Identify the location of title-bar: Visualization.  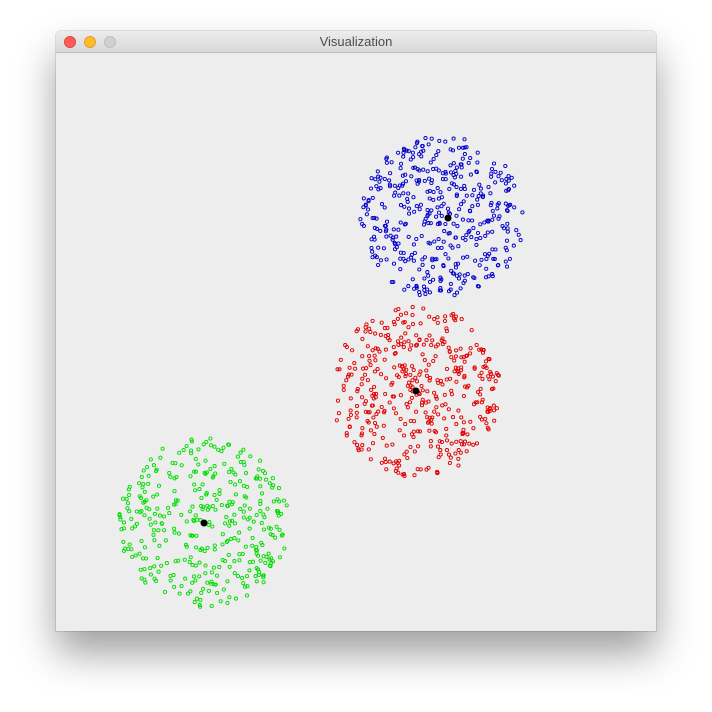
(356, 42).